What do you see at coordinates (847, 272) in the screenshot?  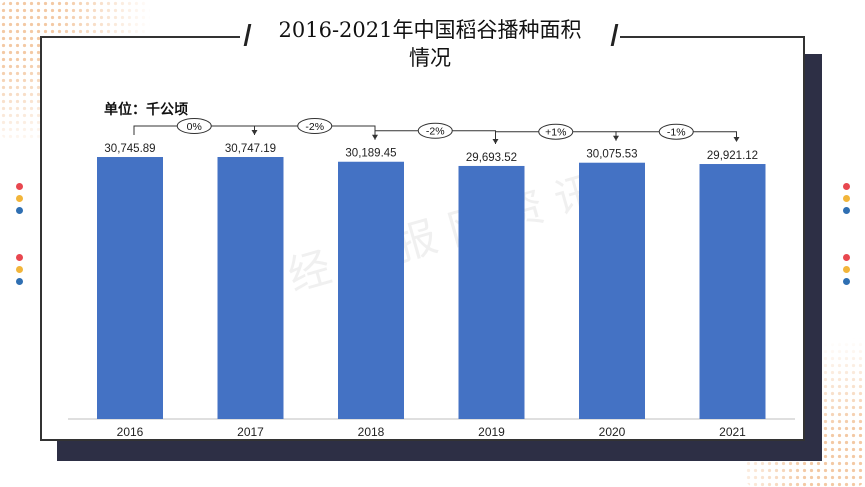 I see `side-dots-right-bottom` at bounding box center [847, 272].